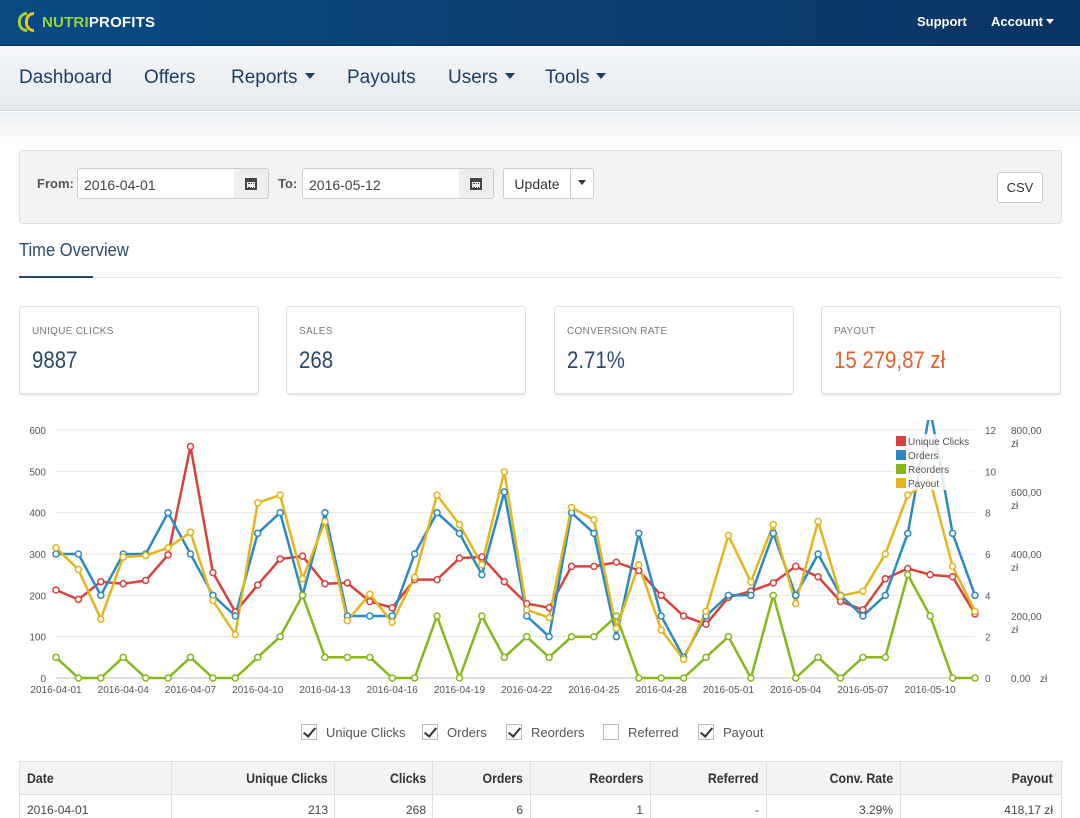 The height and width of the screenshot is (818, 1080). Describe the element at coordinates (615, 778) in the screenshot. I see `column-header-reorders: Reorders` at that location.